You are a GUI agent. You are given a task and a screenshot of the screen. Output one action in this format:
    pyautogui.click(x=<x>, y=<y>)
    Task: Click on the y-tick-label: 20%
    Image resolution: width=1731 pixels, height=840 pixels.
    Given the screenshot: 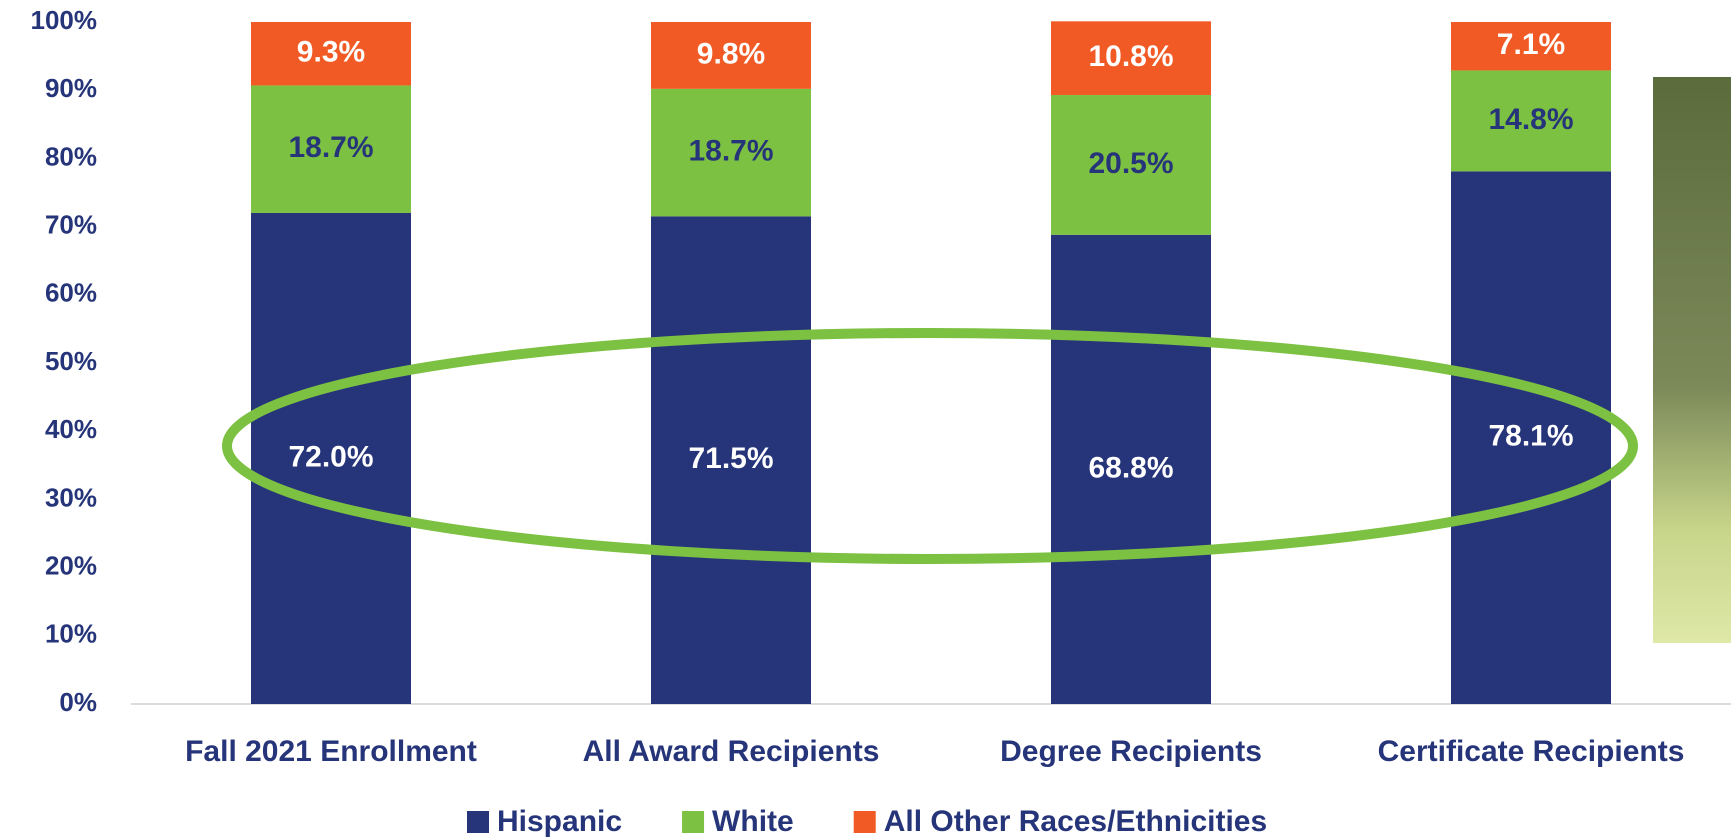 What is the action you would take?
    pyautogui.click(x=71, y=565)
    